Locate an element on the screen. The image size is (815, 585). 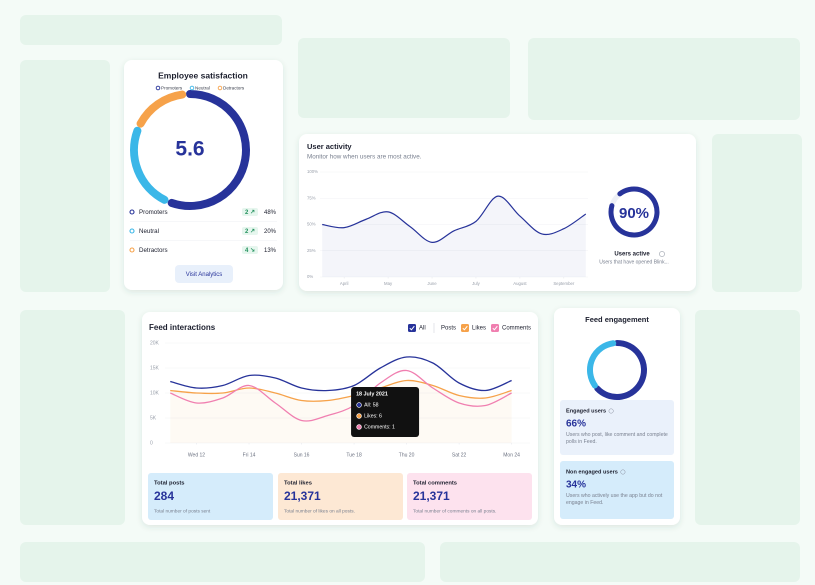
stat-description: Total number of likes on all posts. is located at coordinates (319, 511).